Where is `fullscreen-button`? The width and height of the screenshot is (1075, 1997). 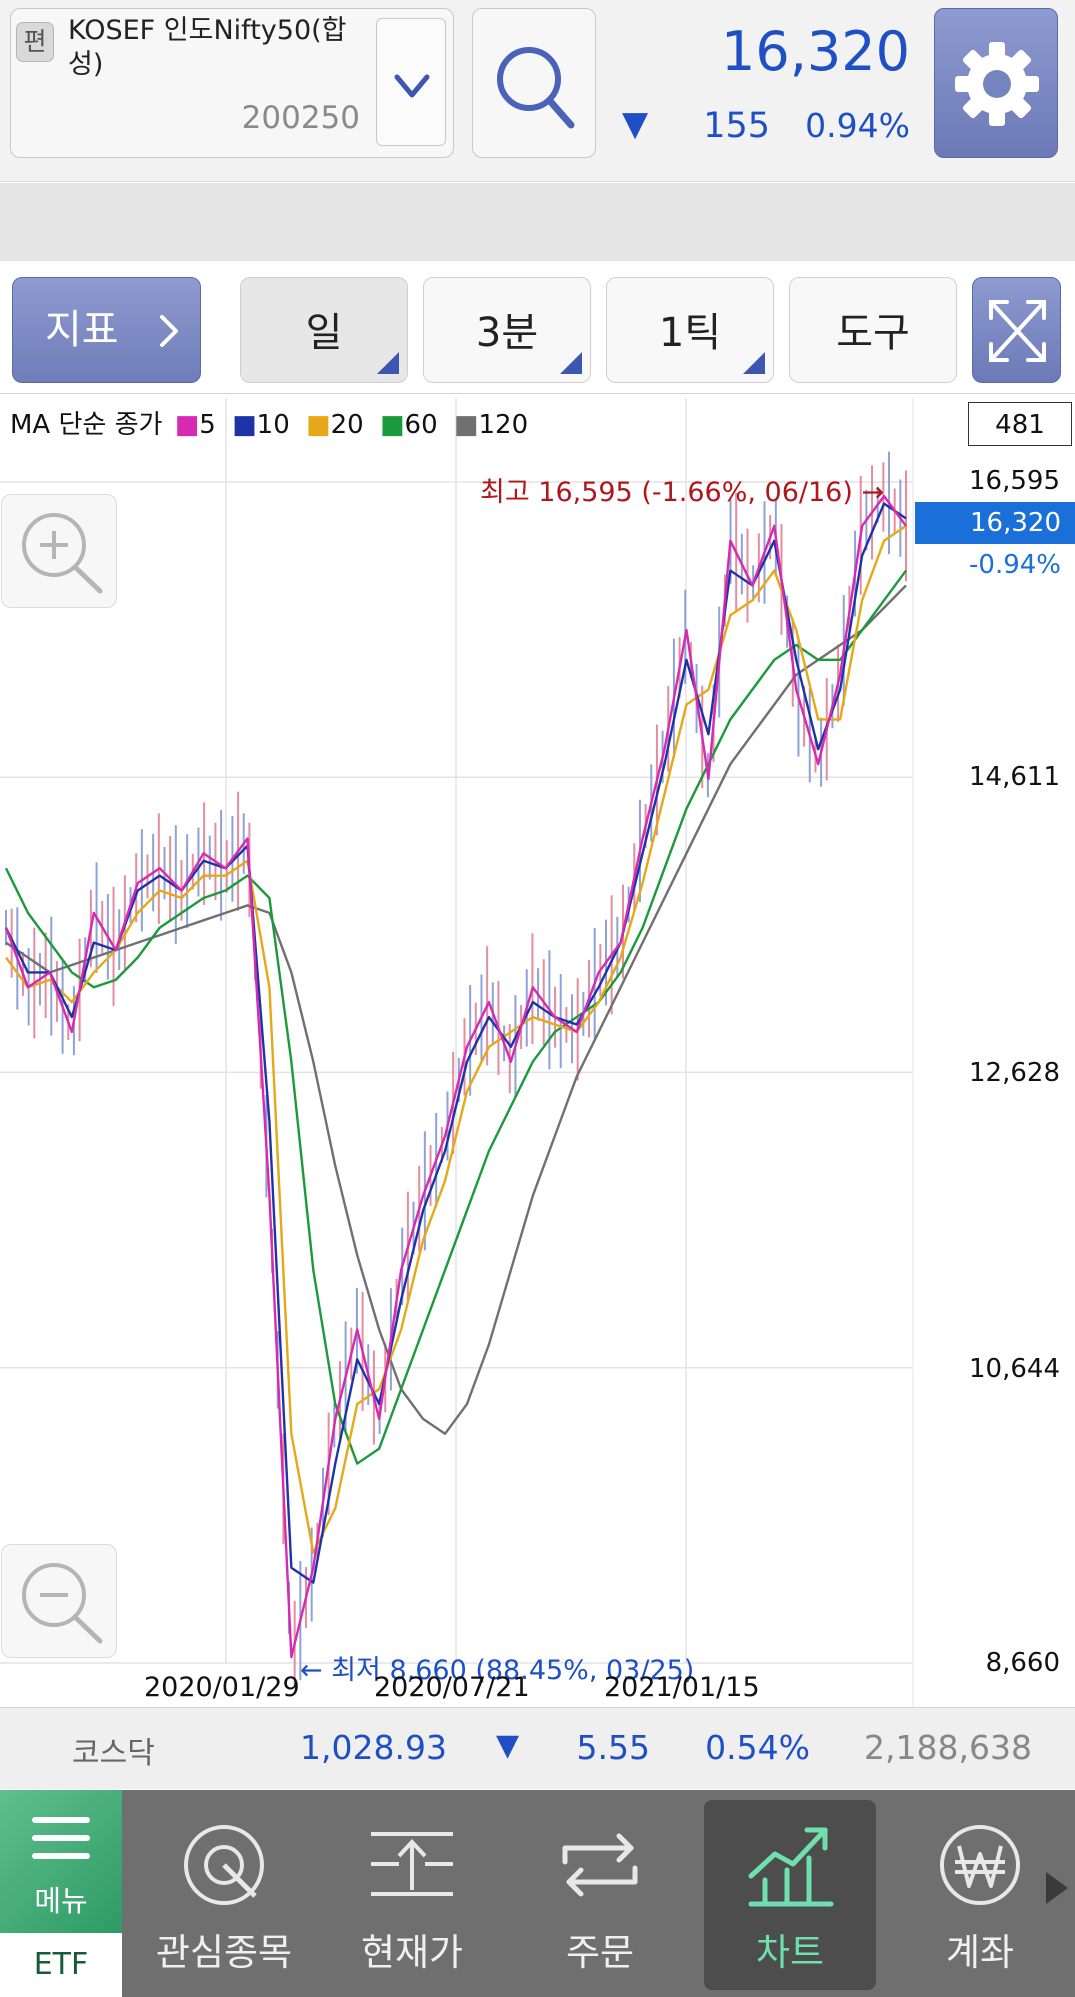
fullscreen-button is located at coordinates (1016, 330).